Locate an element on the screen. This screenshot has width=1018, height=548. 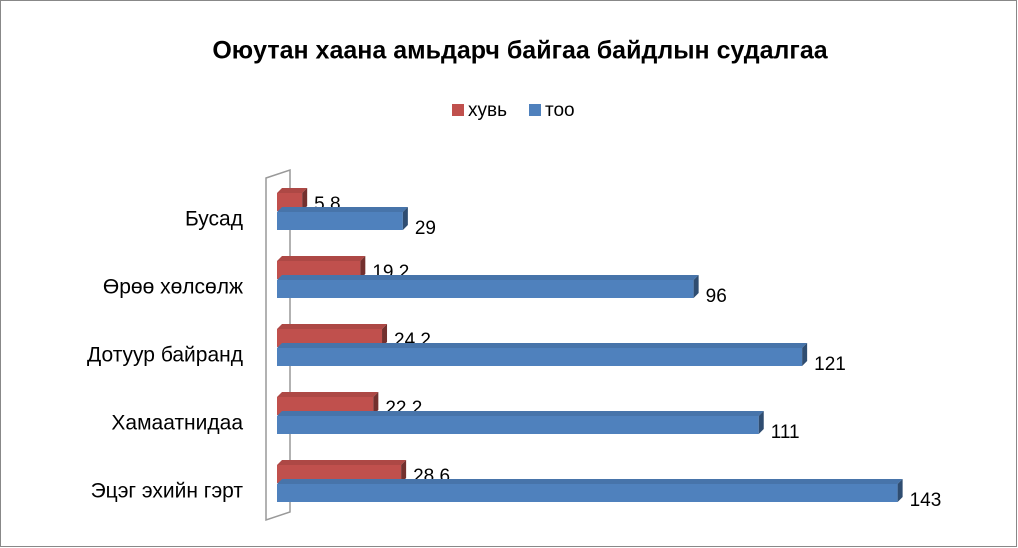
y-tick-label: Өрөө хөлсөлж is located at coordinates (173, 287).